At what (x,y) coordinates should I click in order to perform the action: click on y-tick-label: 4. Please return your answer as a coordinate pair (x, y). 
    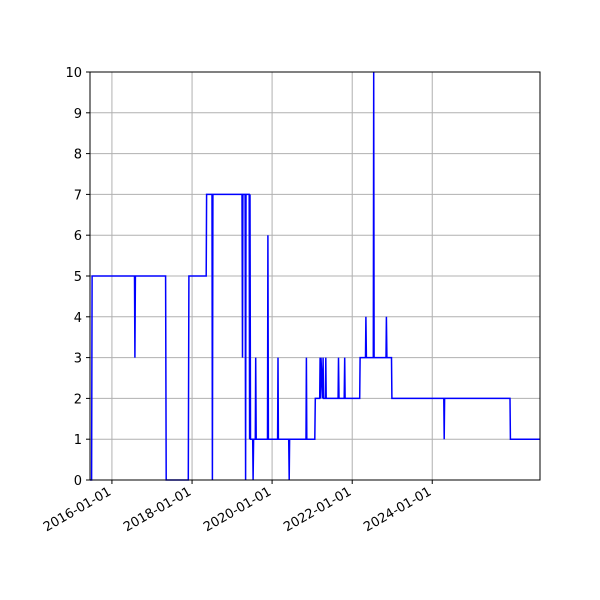
    Looking at the image, I should click on (78, 318).